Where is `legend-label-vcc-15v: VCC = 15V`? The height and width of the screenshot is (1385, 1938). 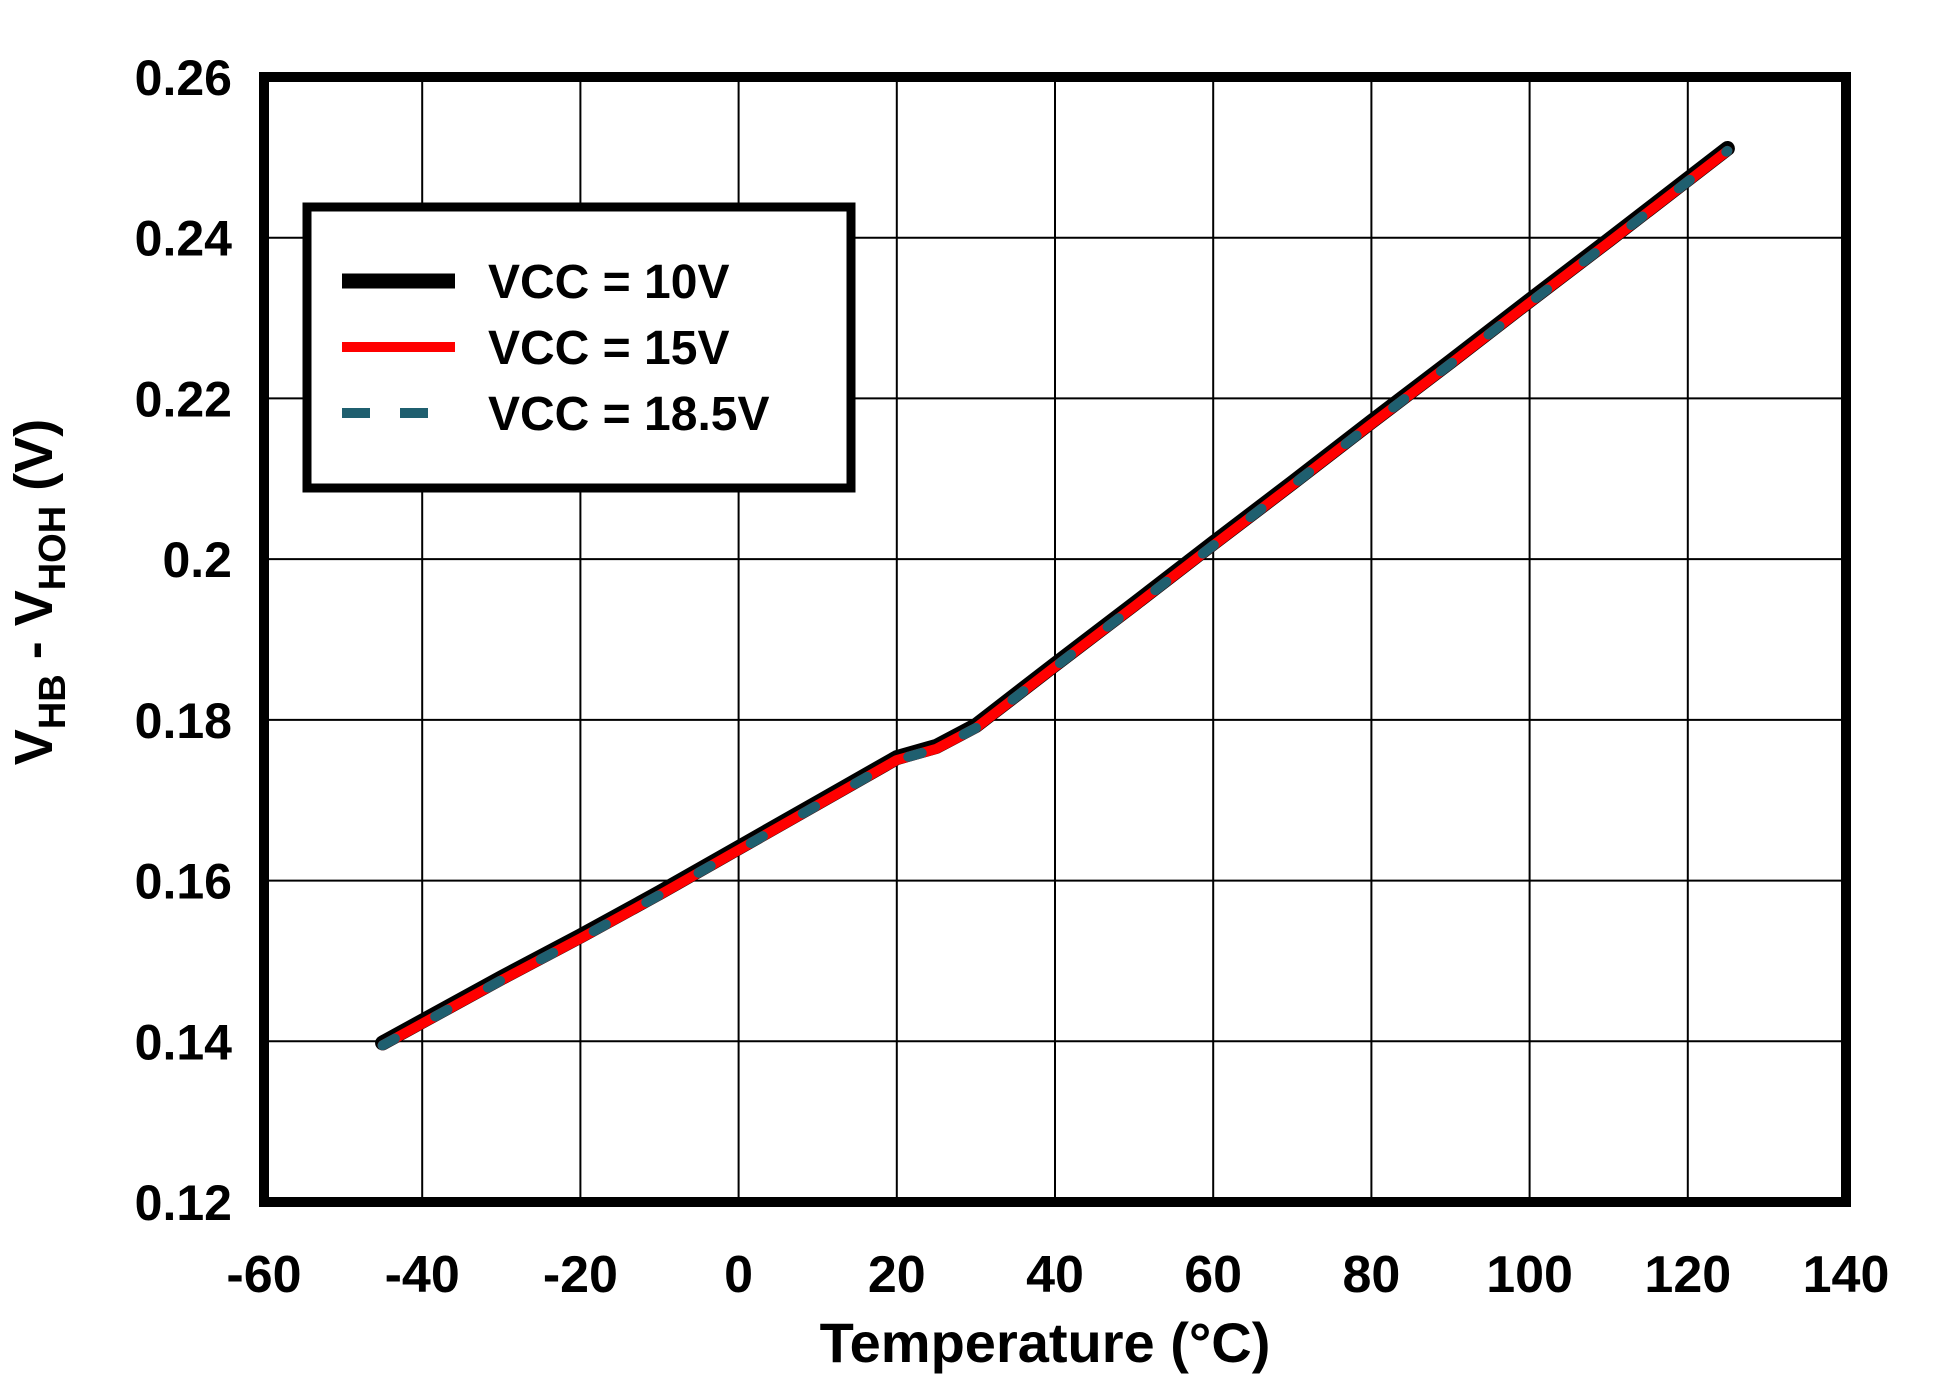 legend-label-vcc-15v: VCC = 15V is located at coordinates (608, 348).